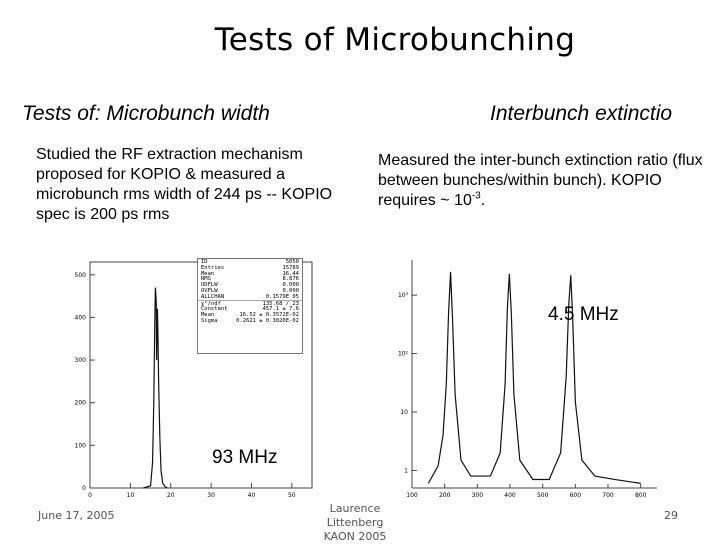 The height and width of the screenshot is (544, 720). I want to click on subtitle-microbunch-width: Tests of: Microbunch width, so click(146, 113).